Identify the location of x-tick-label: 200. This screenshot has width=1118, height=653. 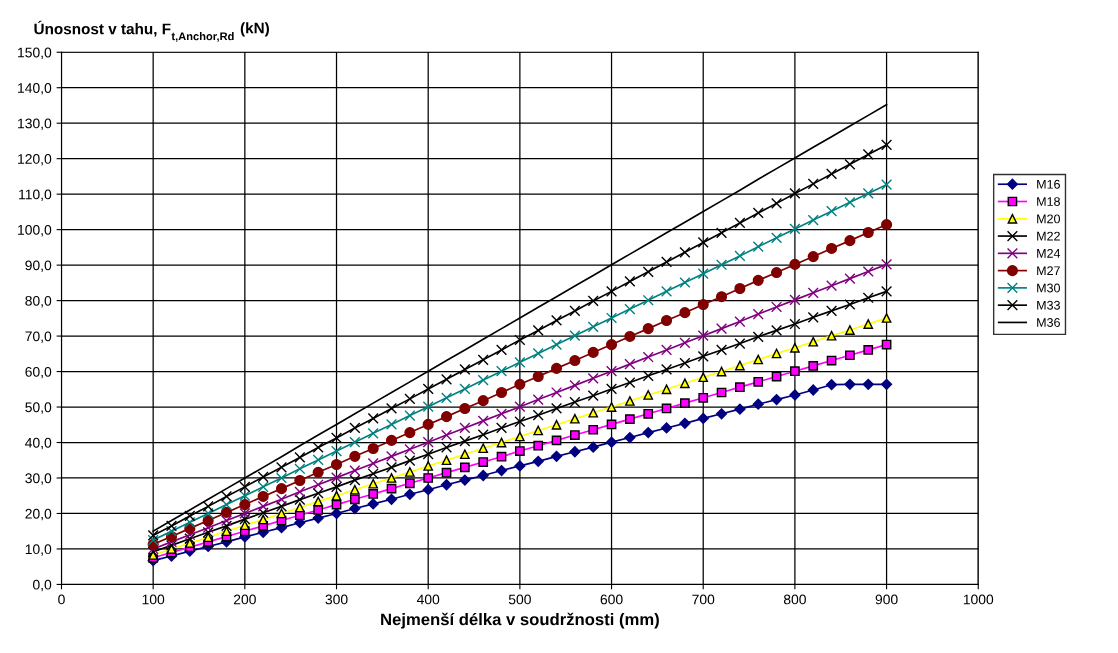
(244, 599).